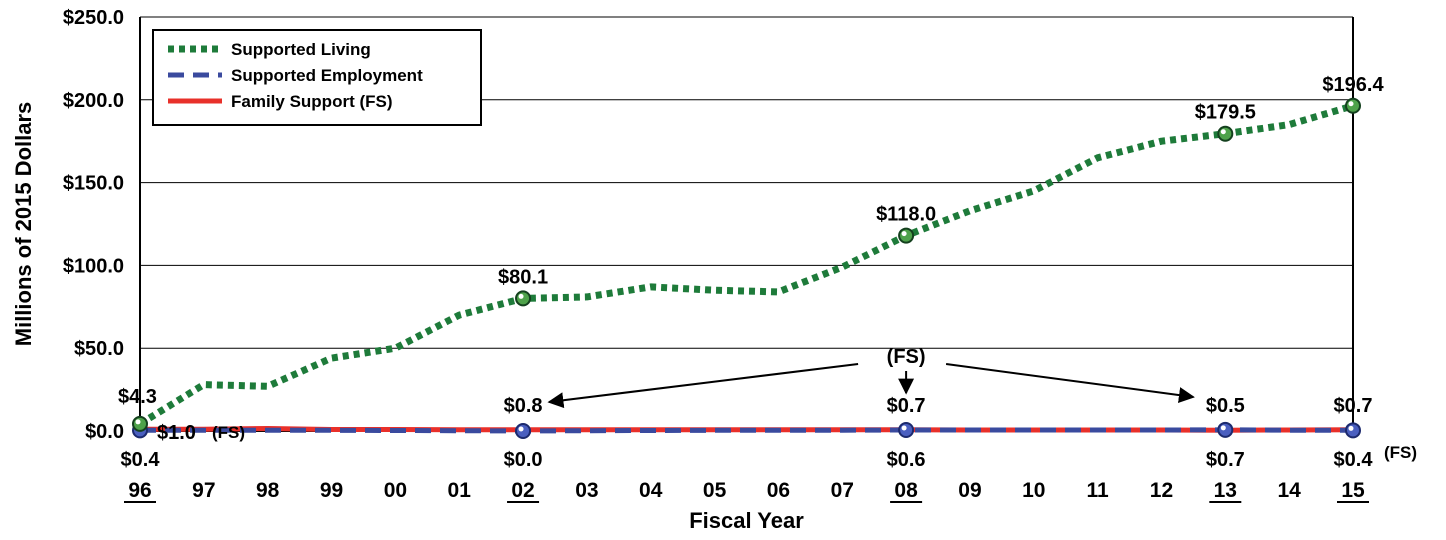  Describe the element at coordinates (906, 357) in the screenshot. I see `fs-callout-label: (FS)` at that location.